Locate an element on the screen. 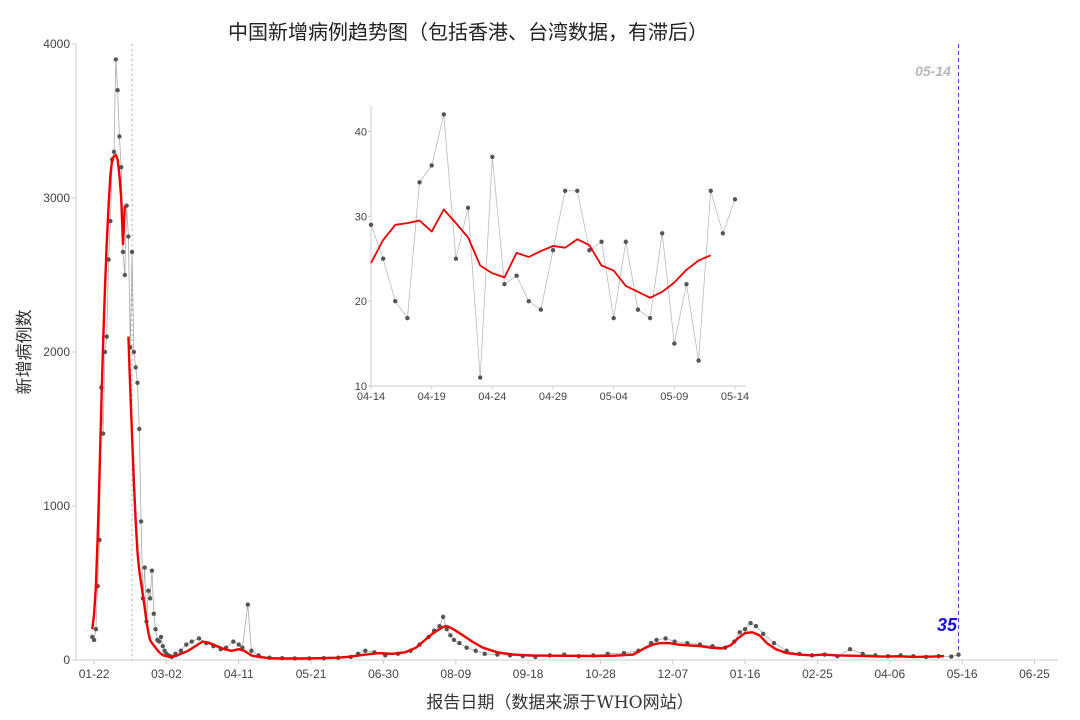 The width and height of the screenshot is (1080, 720). y-tick-label: 0 is located at coordinates (66, 660).